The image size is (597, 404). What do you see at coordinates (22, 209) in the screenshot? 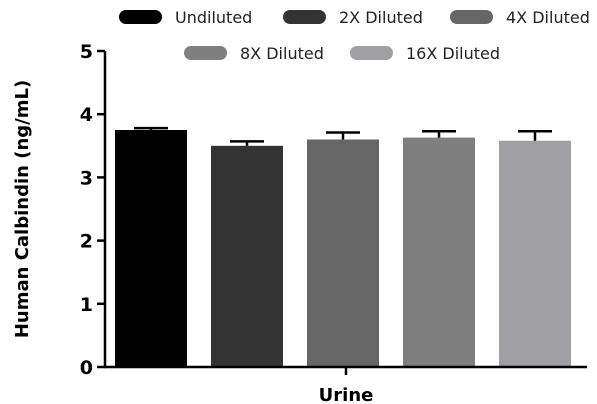
I see `y-axis-label: Human Calbindin (ng/mL)` at bounding box center [22, 209].